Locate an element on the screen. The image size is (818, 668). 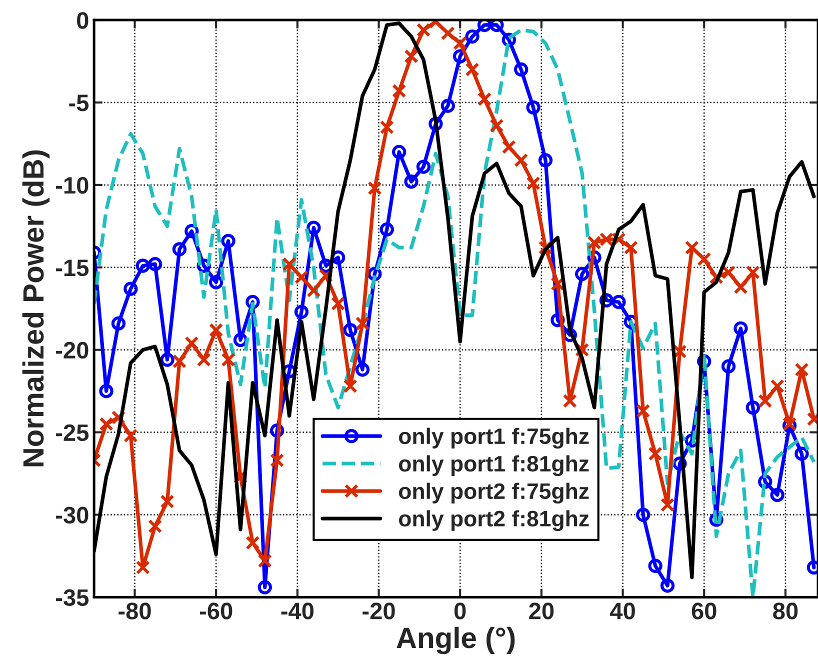
x-tick-label: 0 is located at coordinates (460, 611).